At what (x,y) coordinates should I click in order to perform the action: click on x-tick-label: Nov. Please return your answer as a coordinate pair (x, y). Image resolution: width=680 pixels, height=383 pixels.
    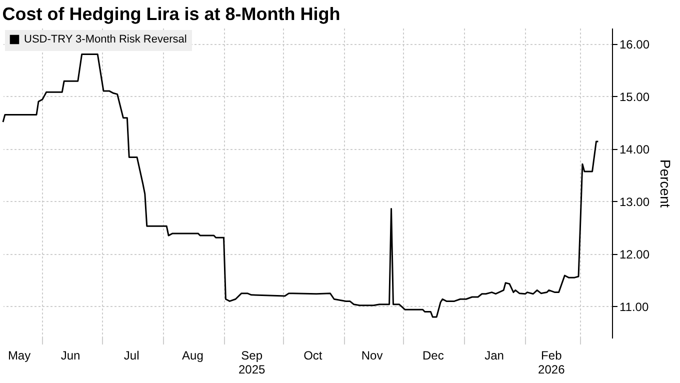
    Looking at the image, I should click on (372, 355).